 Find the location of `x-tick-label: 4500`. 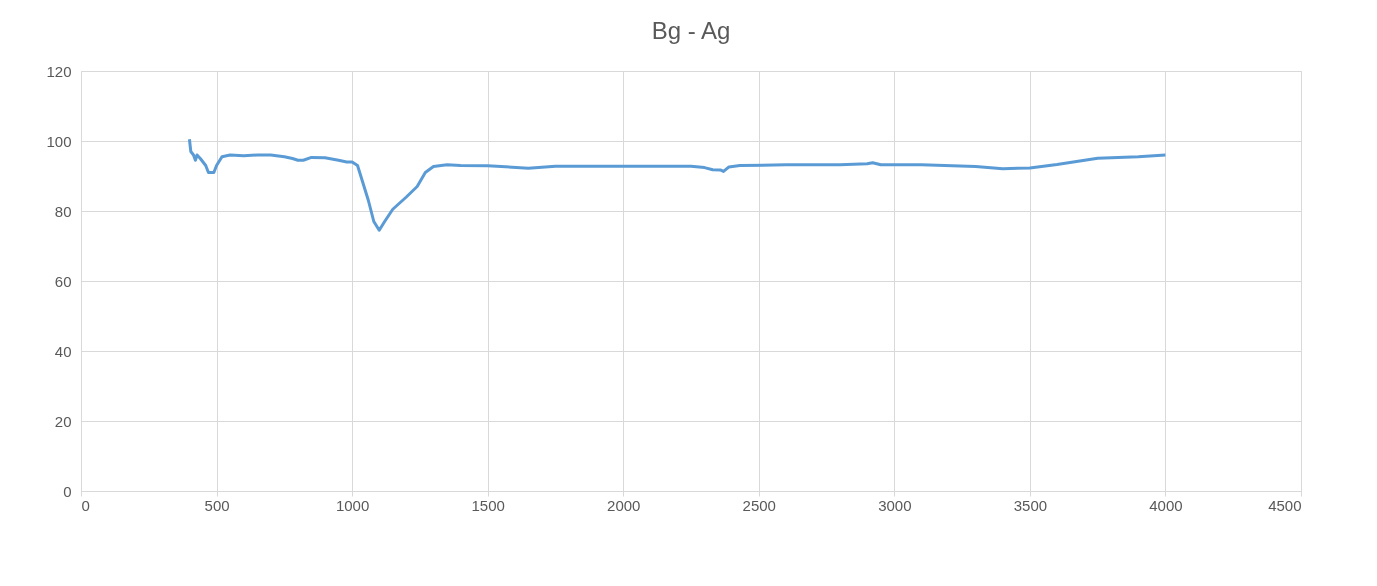

x-tick-label: 4500 is located at coordinates (1285, 505).